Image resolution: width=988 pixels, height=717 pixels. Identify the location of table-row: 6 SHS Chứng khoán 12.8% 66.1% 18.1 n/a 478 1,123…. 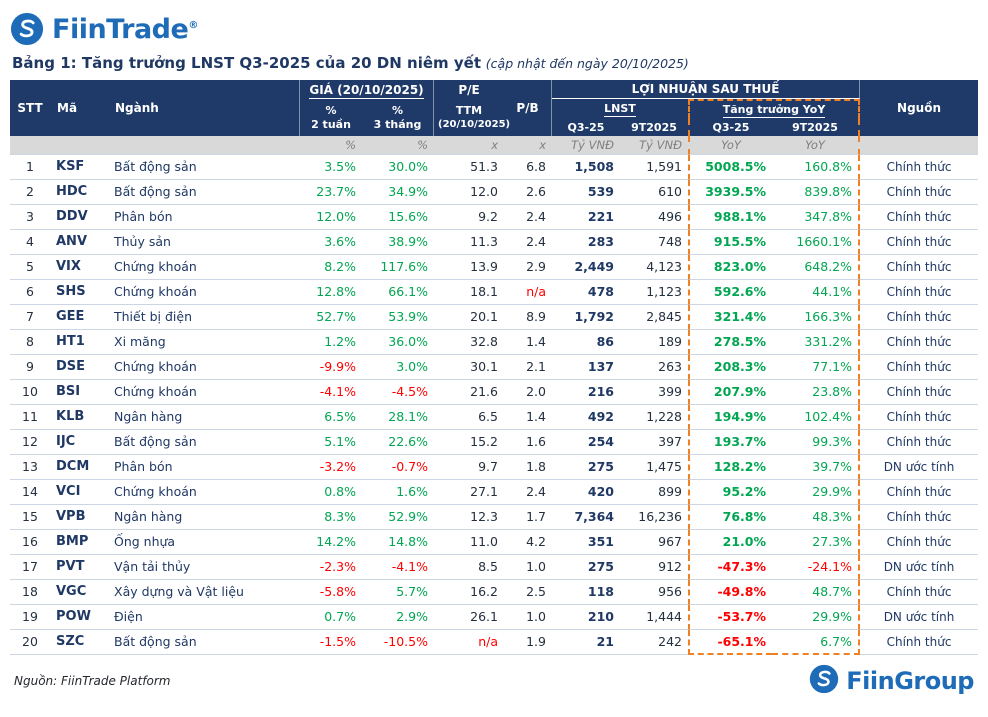
(494, 292).